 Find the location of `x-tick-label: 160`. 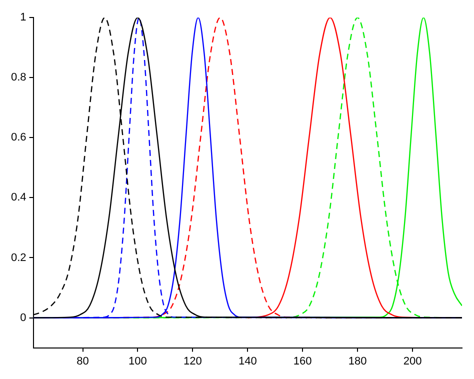

x-tick-label: 160 is located at coordinates (302, 361).